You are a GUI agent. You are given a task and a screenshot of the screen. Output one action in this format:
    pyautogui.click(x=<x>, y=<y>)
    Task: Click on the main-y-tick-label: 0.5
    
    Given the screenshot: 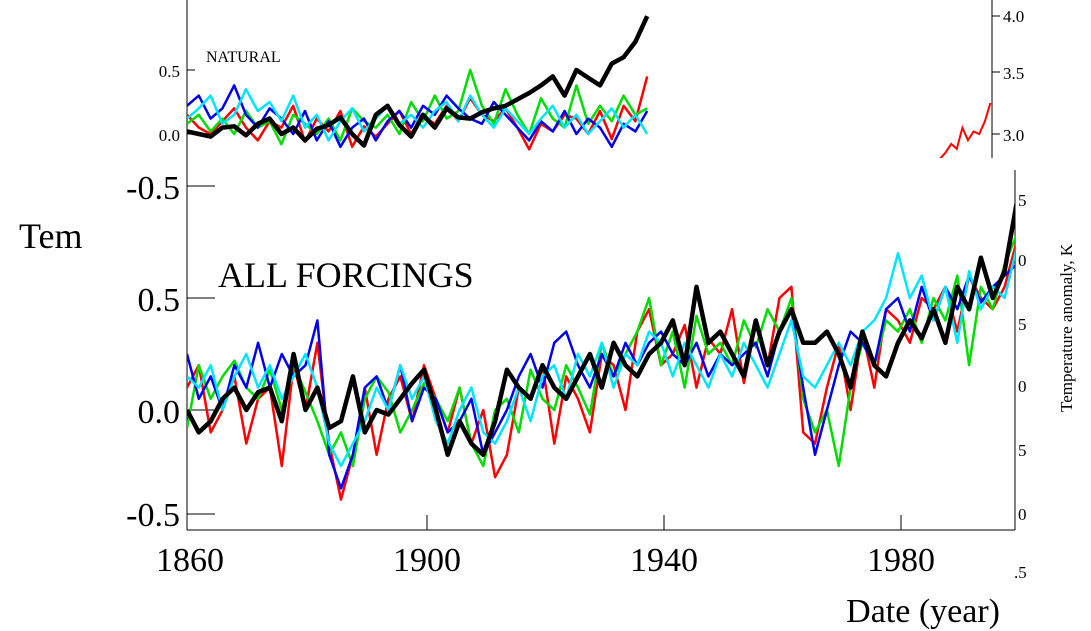 What is the action you would take?
    pyautogui.click(x=159, y=300)
    